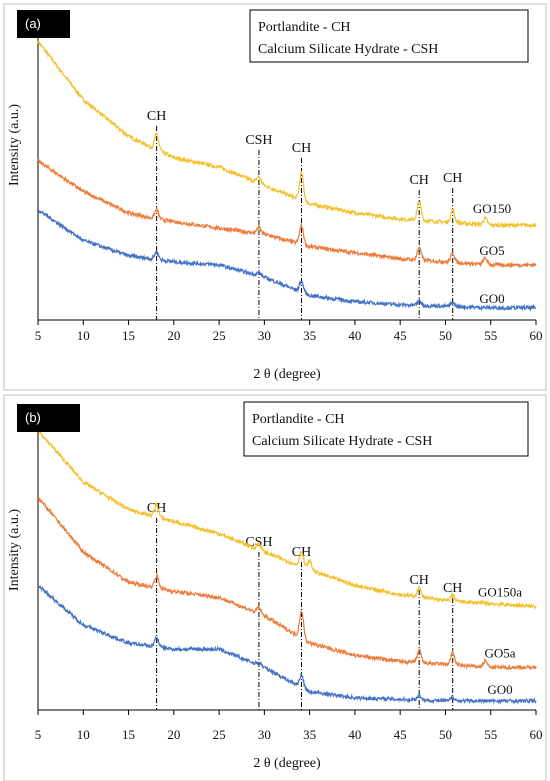 Image resolution: width=550 pixels, height=781 pixels. What do you see at coordinates (499, 652) in the screenshot?
I see `series-label: GO5a` at bounding box center [499, 652].